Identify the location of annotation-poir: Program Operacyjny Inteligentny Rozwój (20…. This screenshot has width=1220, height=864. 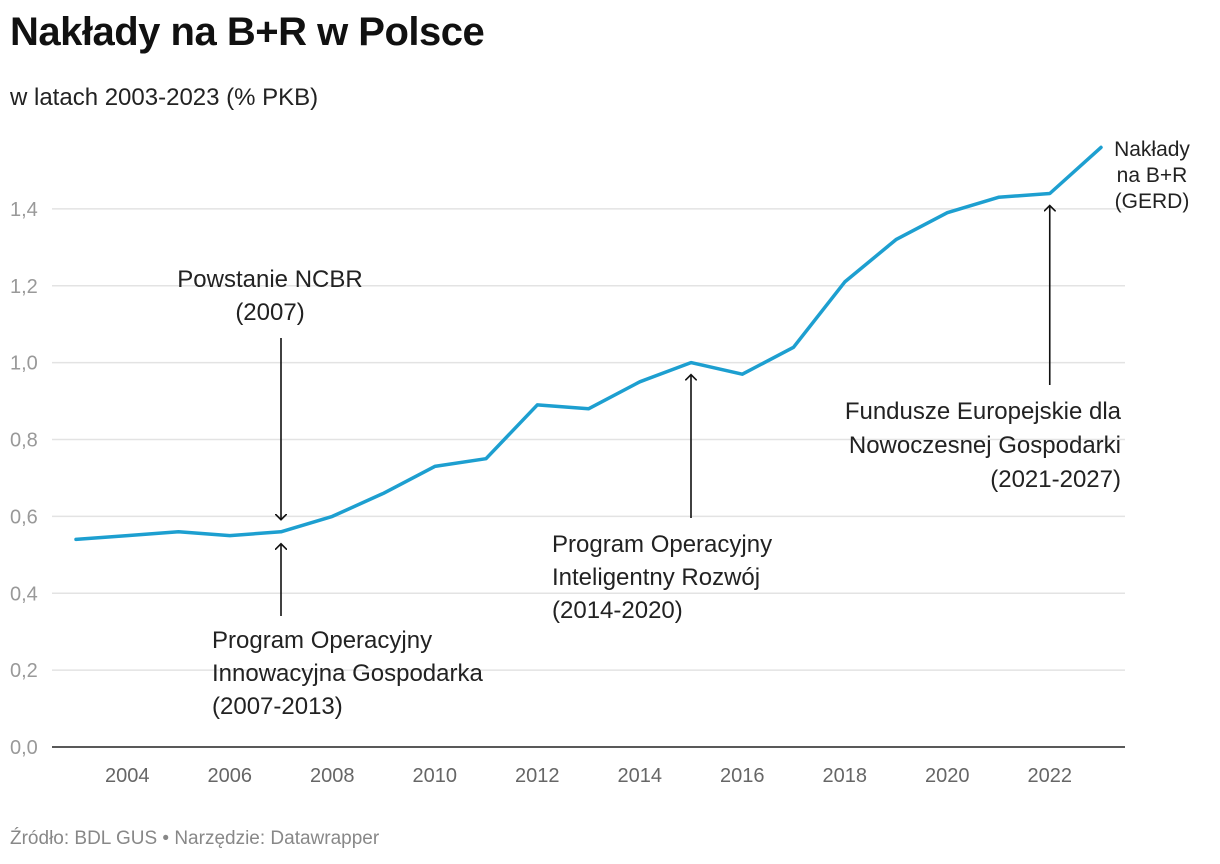
(662, 499).